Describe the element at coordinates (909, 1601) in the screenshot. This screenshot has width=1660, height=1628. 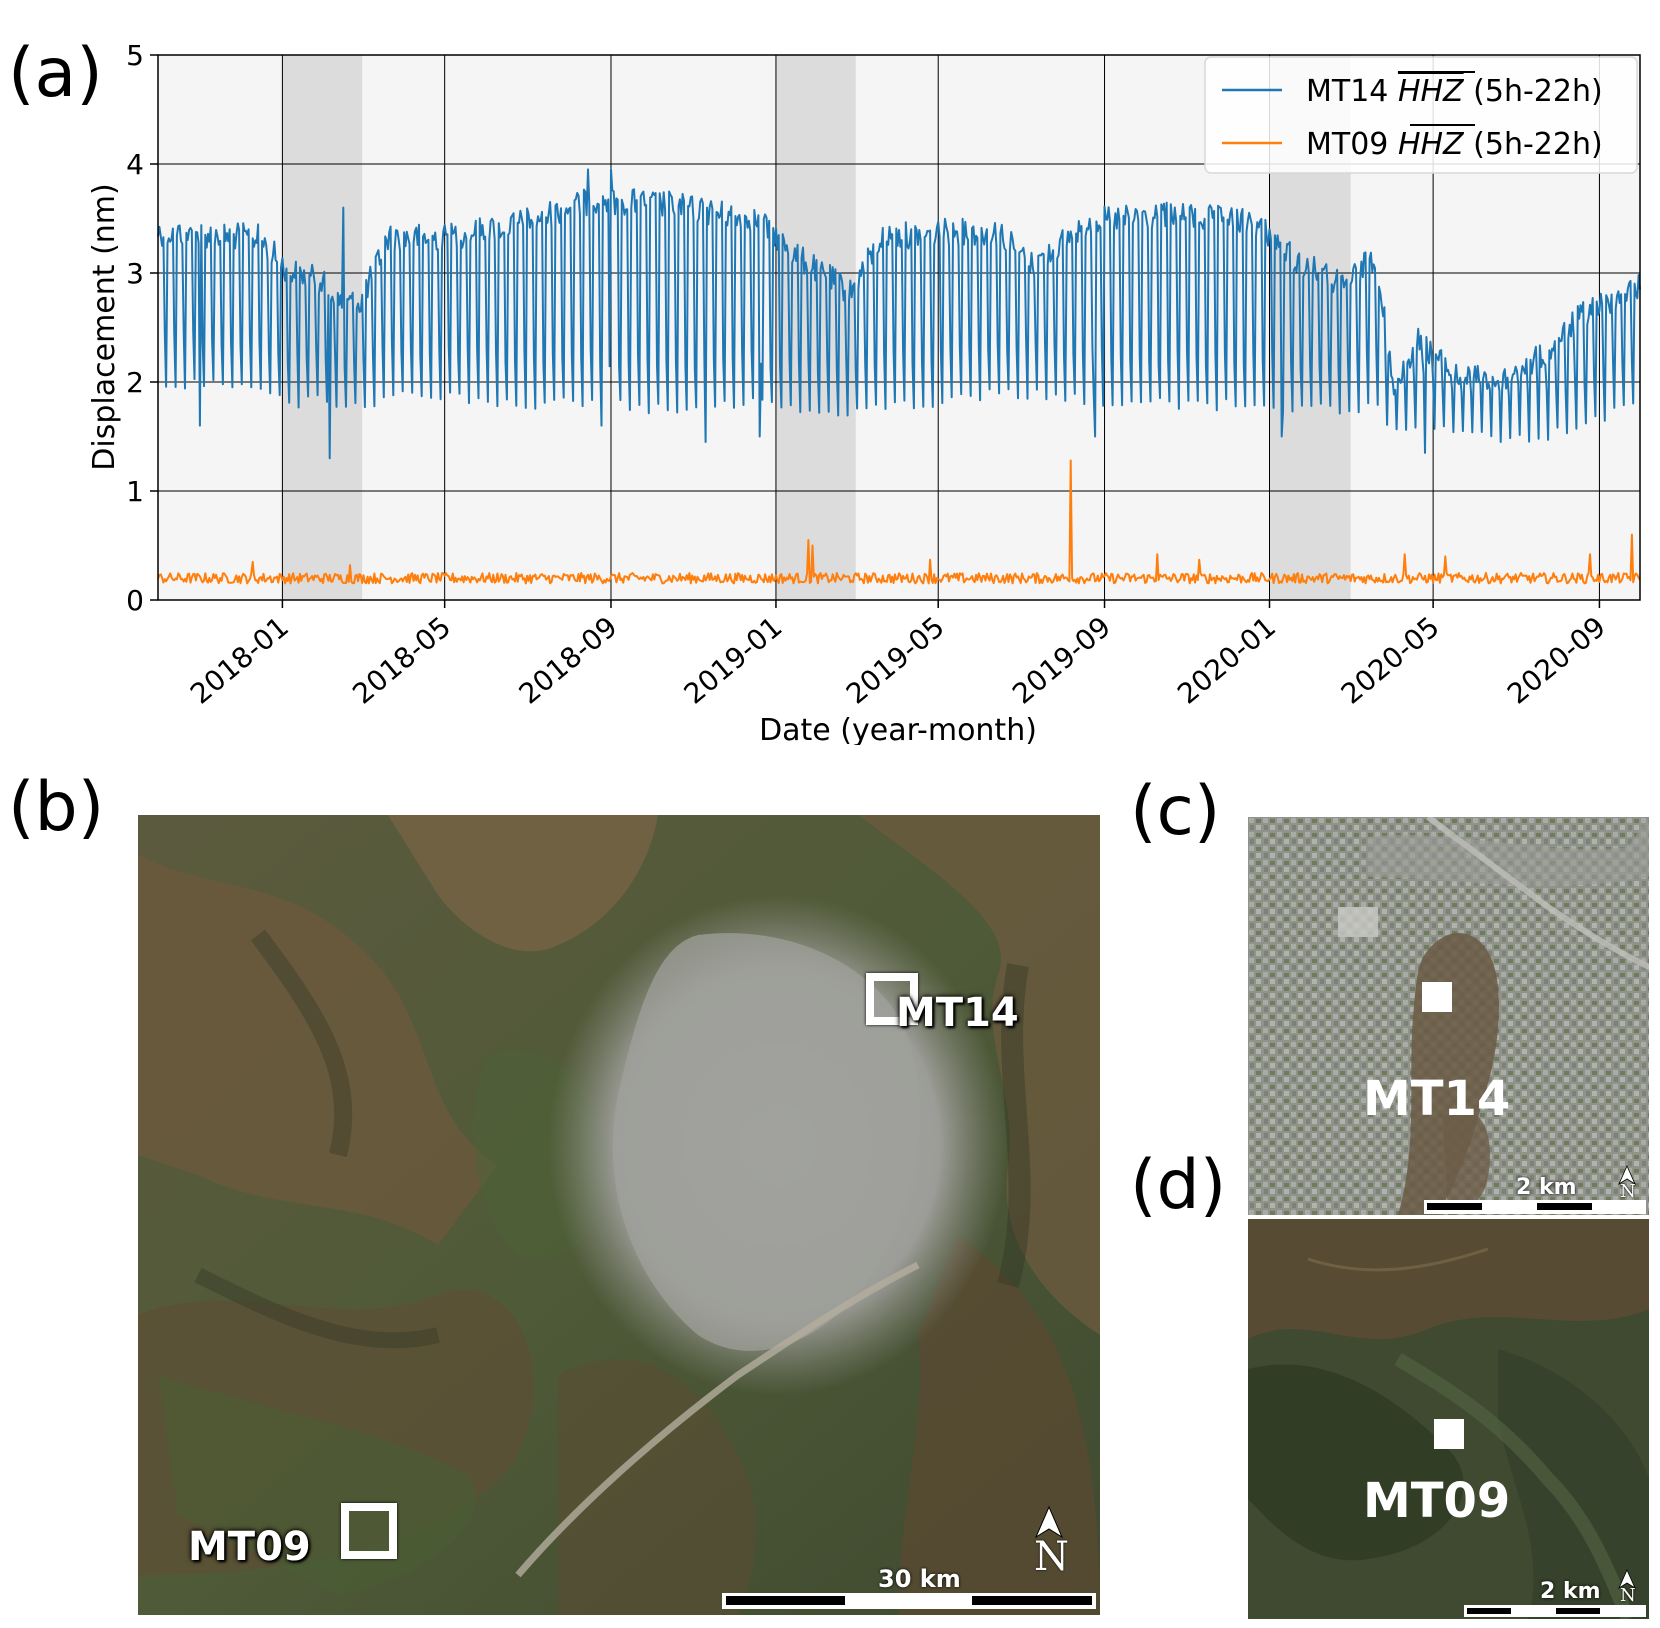
I see `scalebar-b` at that location.